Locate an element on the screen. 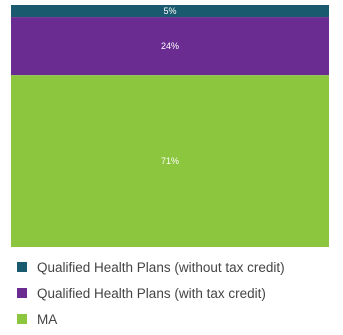  data-label-2: 24% is located at coordinates (170, 46).